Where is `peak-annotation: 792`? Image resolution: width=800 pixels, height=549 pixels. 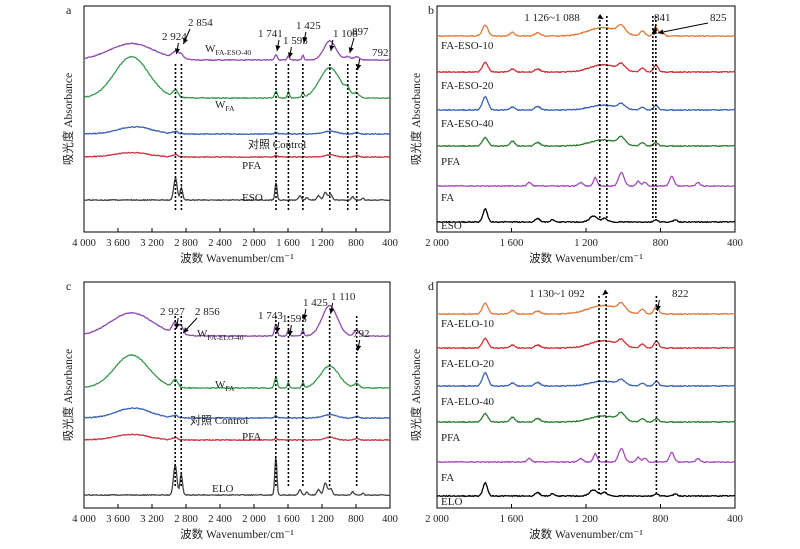 peak-annotation: 792 is located at coordinates (380, 53).